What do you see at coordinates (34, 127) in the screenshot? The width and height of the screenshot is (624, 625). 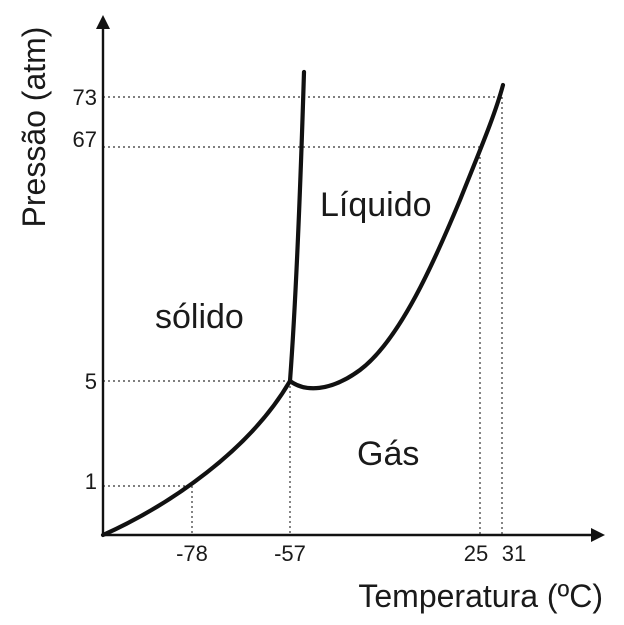 I see `y-axis-label: Pressão (atm)` at bounding box center [34, 127].